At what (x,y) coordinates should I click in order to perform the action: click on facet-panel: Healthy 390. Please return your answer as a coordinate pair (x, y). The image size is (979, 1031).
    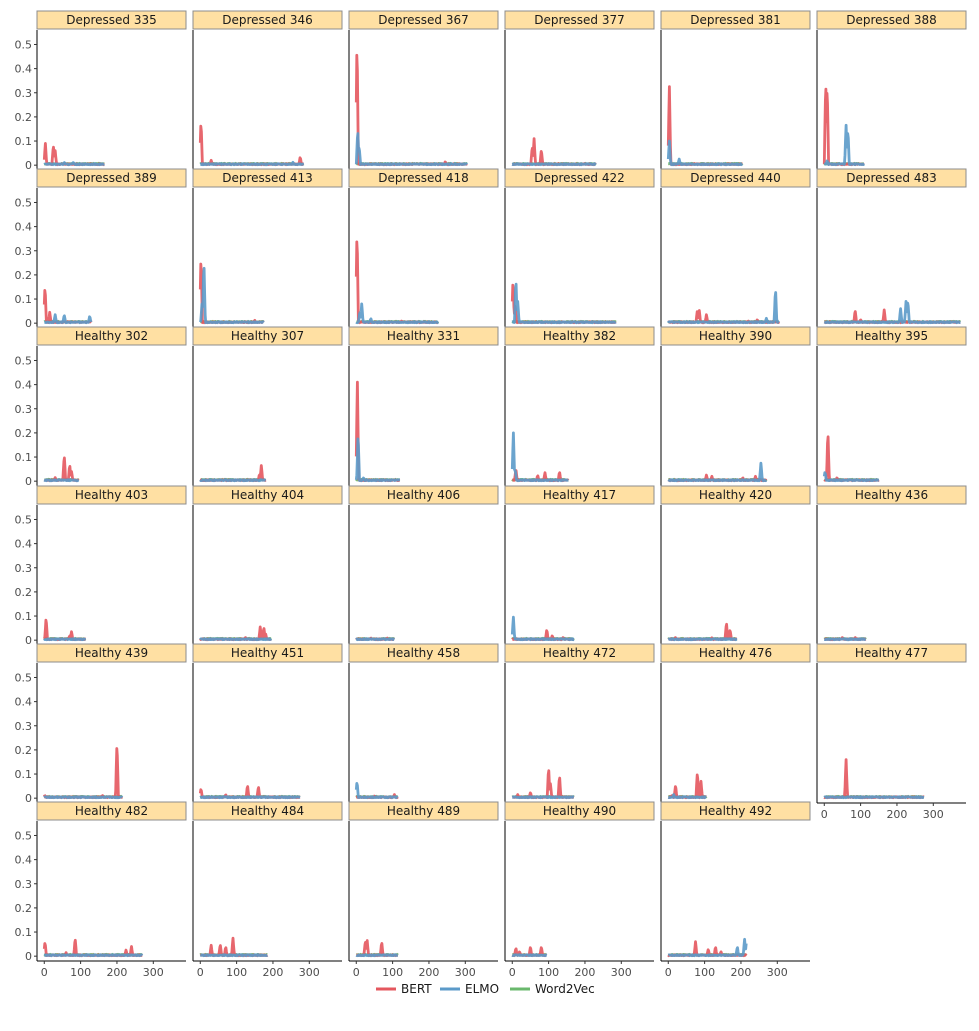
    Looking at the image, I should click on (735, 406).